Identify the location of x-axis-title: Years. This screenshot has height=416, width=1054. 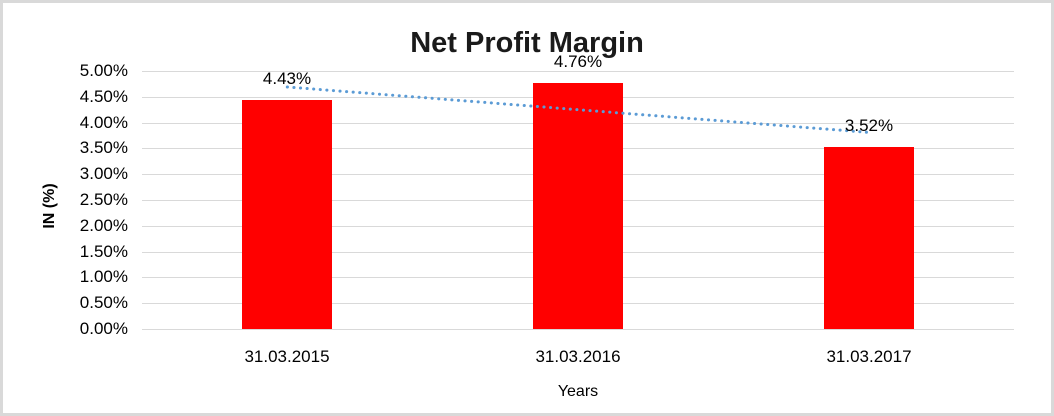
(578, 391).